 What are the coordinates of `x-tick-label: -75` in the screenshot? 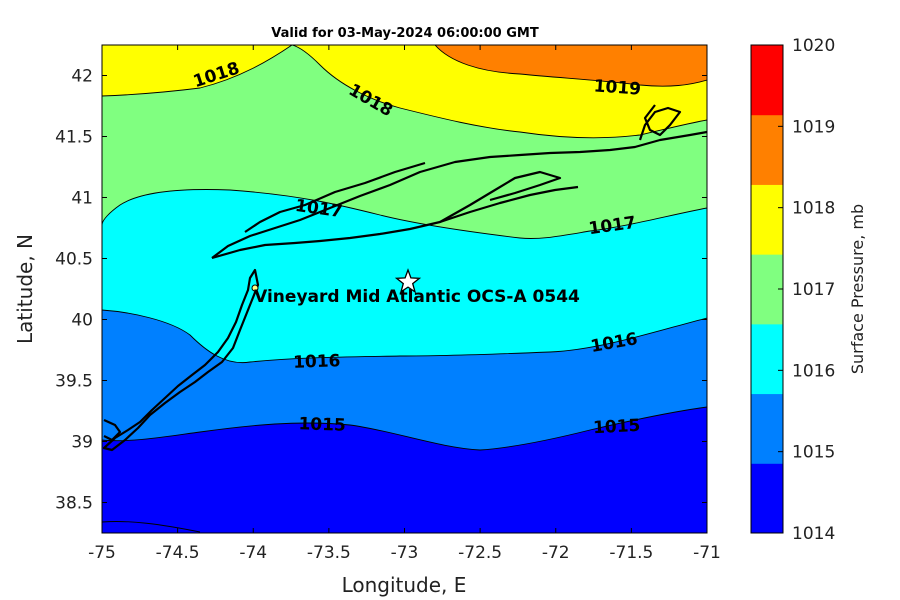 It's located at (102, 553).